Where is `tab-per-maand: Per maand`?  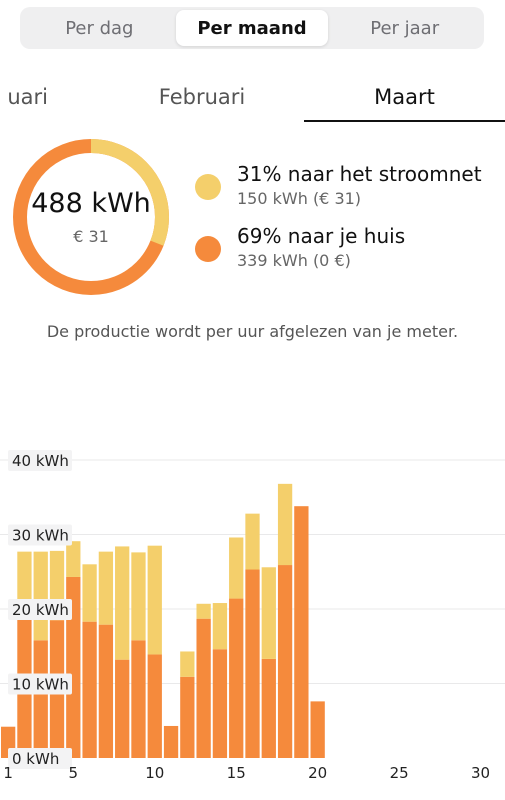
tab-per-maand: Per maand is located at coordinates (252, 28).